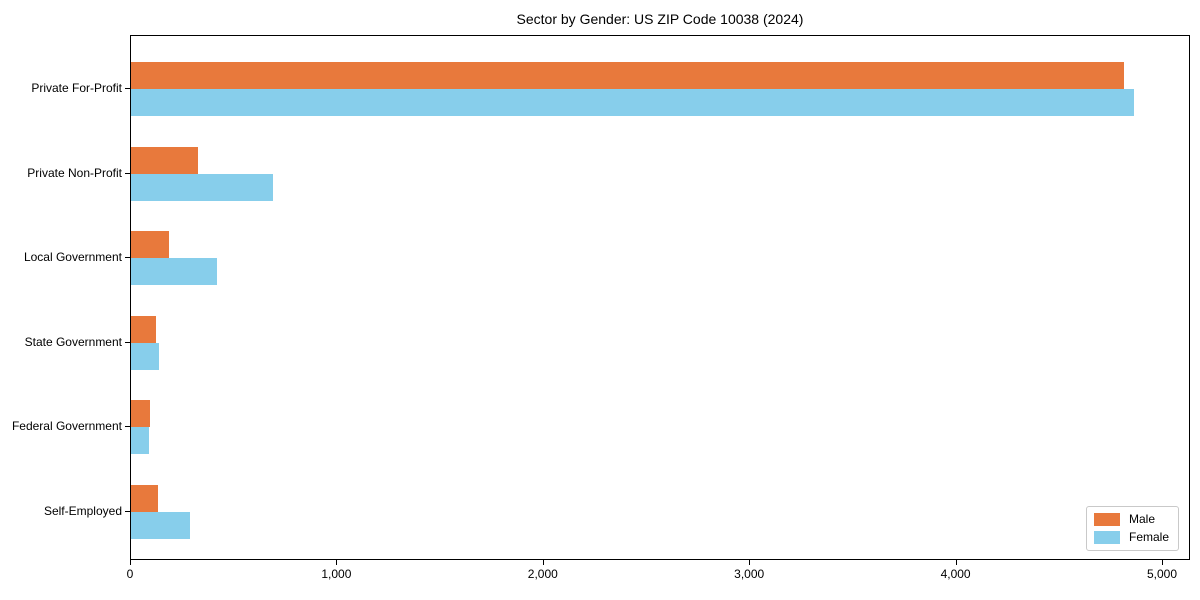  I want to click on y-axis-label: Private Non-Profit, so click(74, 172).